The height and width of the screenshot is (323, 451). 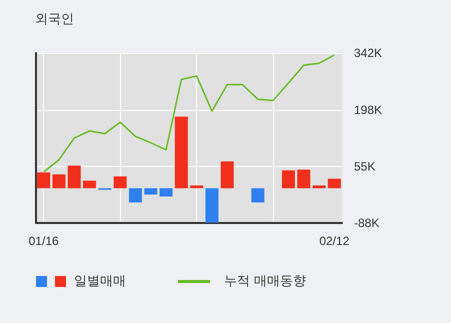 What do you see at coordinates (365, 166) in the screenshot?
I see `y-tick-label: 55K` at bounding box center [365, 166].